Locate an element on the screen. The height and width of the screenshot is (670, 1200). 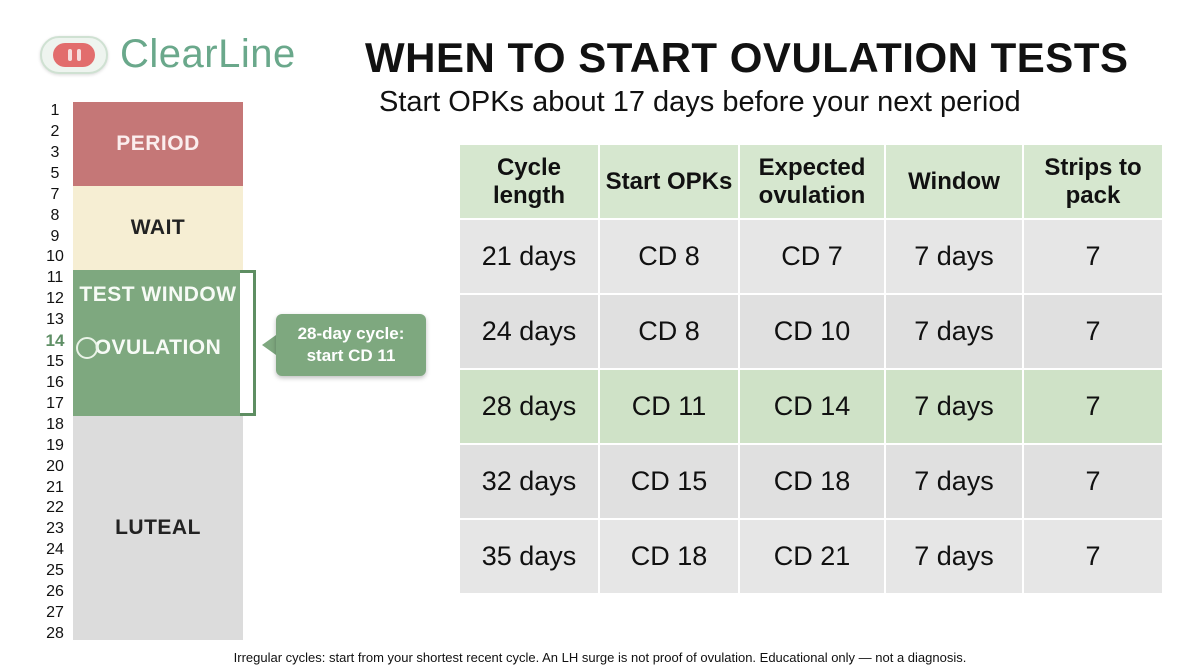
cell-cycle-length: 28 days is located at coordinates (530, 407).